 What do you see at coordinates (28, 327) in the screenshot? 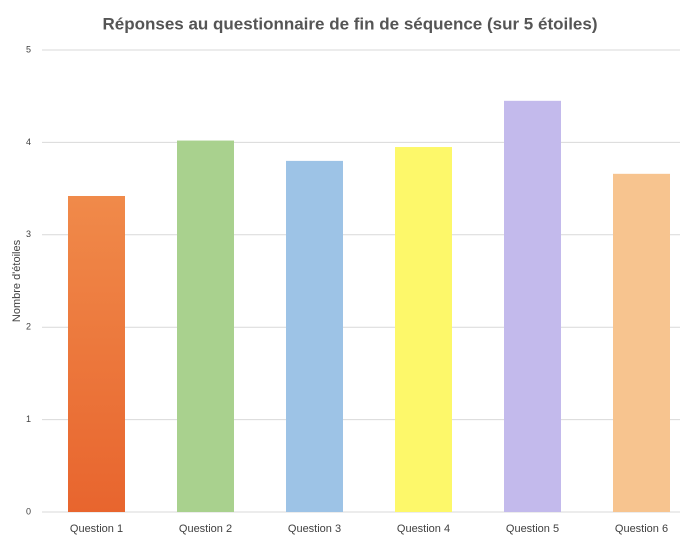
I see `y-tick-label: 2` at bounding box center [28, 327].